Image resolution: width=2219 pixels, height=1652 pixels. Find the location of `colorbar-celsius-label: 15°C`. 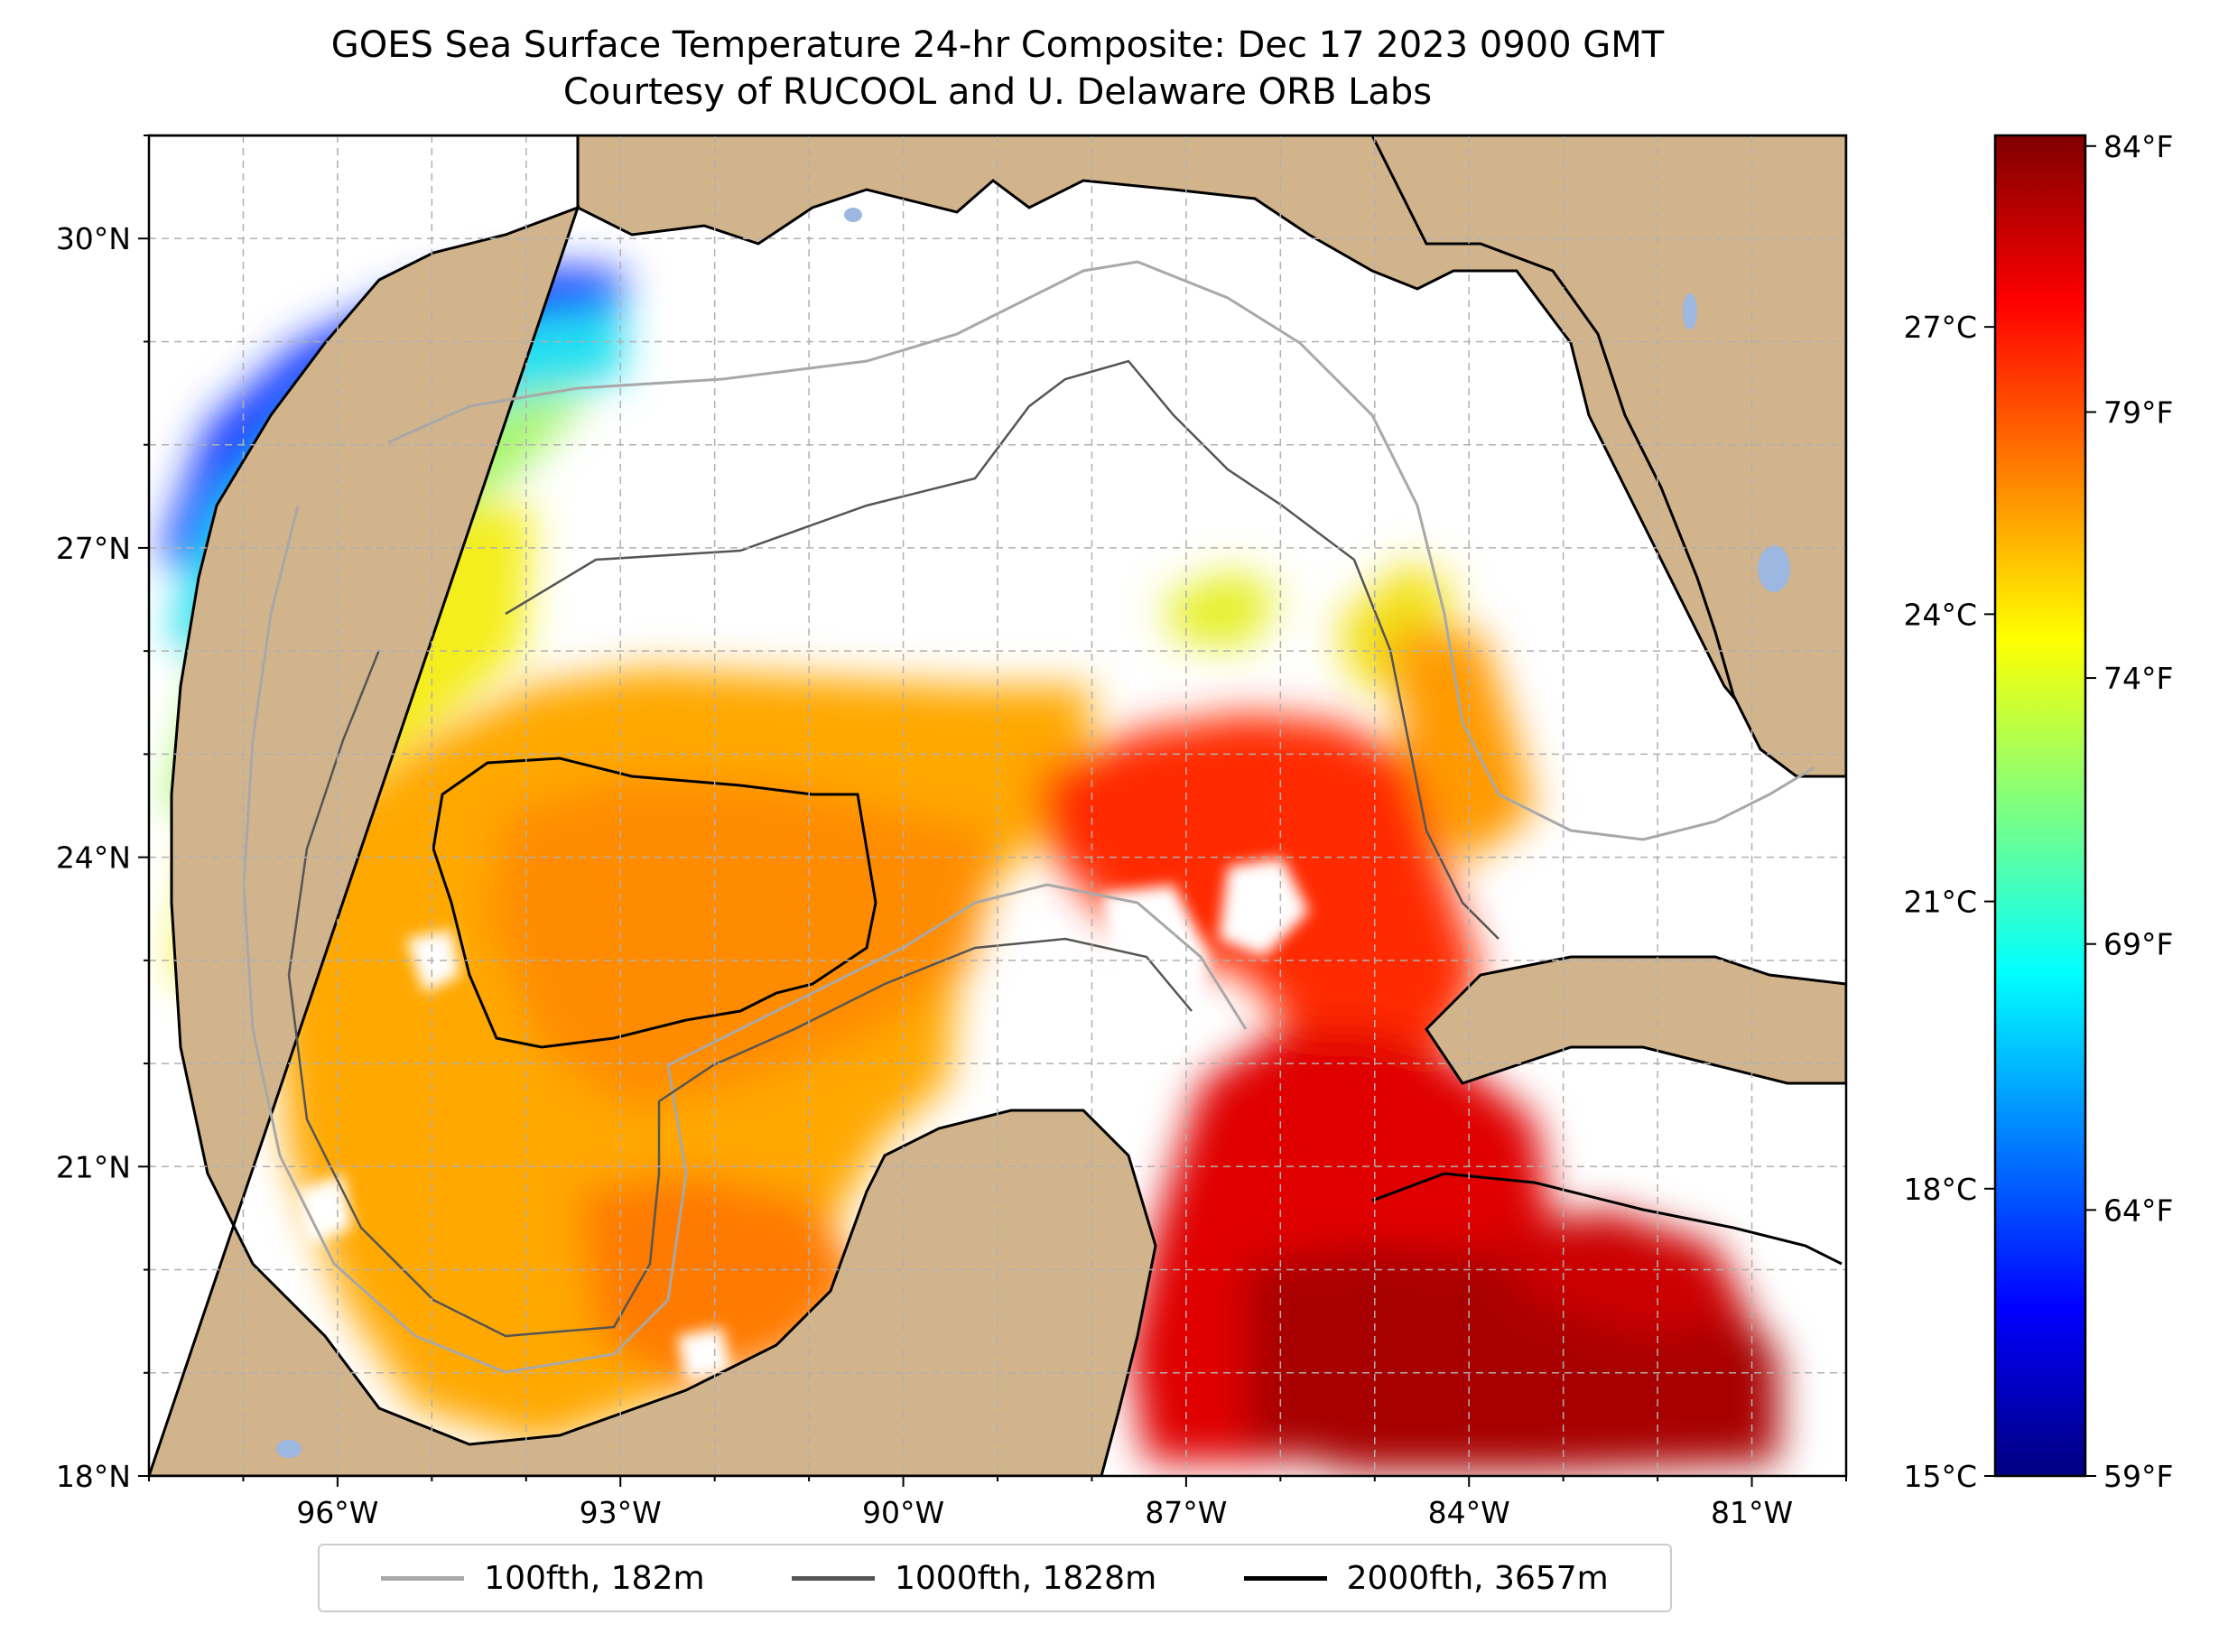

colorbar-celsius-label: 15°C is located at coordinates (1940, 1476).